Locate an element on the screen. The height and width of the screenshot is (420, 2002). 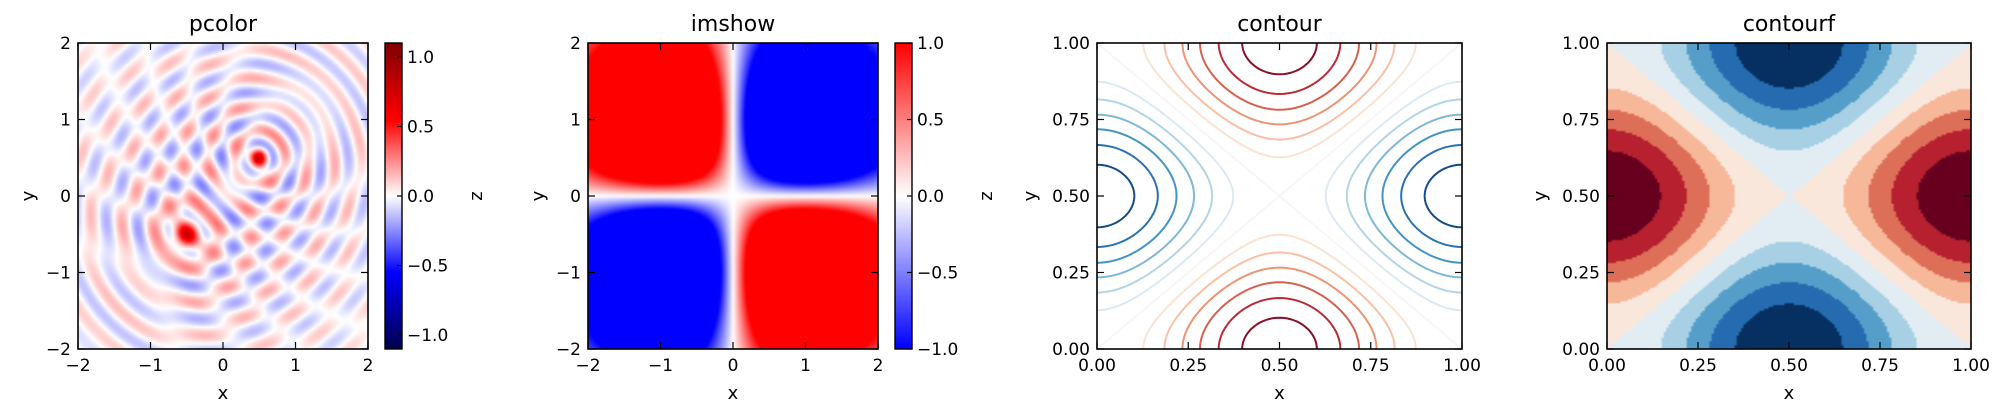
contour-lines is located at coordinates (1279, 196).